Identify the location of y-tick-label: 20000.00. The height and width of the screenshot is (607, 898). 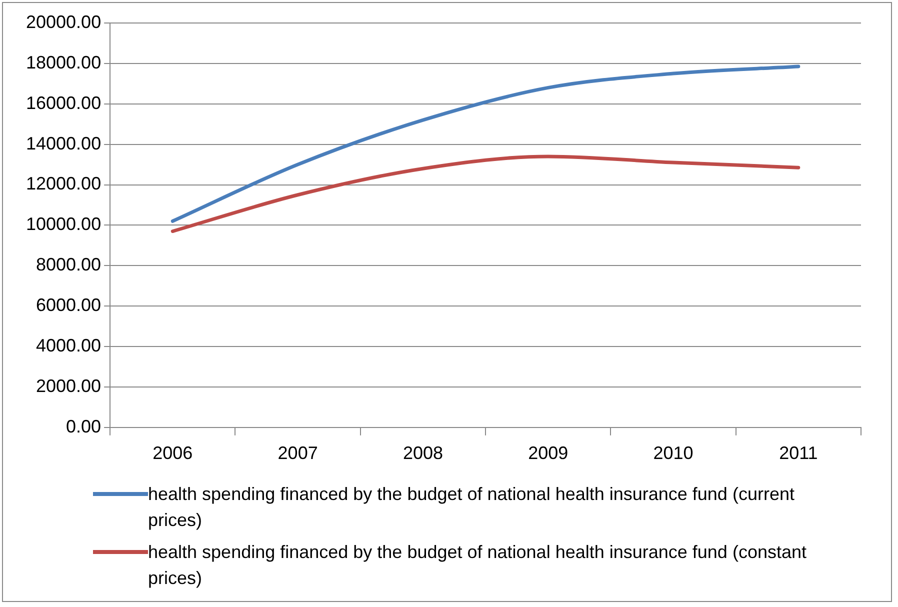
(64, 22).